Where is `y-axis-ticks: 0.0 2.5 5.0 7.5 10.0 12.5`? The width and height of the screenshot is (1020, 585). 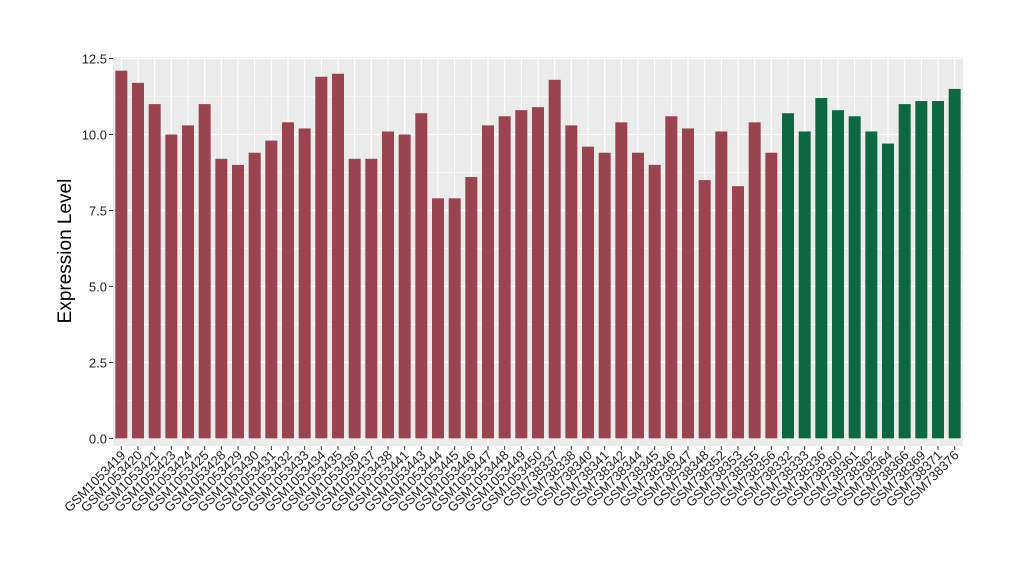 y-axis-ticks: 0.0 2.5 5.0 7.5 10.0 12.5 is located at coordinates (97, 249).